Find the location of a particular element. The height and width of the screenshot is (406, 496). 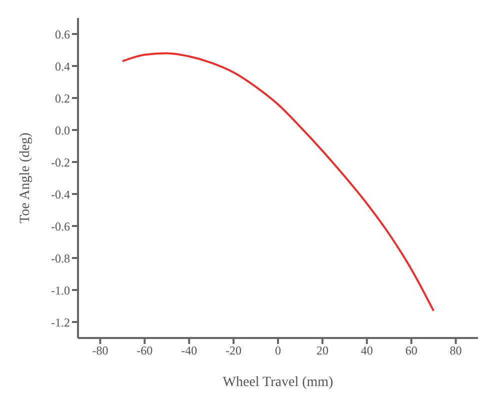

x-tick-label: -60 is located at coordinates (144, 351).